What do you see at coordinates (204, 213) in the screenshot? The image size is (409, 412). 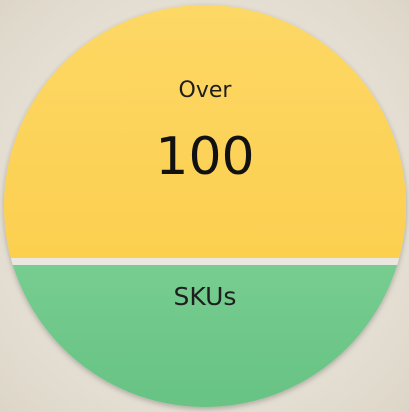 I see `number-reflection: 100` at bounding box center [204, 213].